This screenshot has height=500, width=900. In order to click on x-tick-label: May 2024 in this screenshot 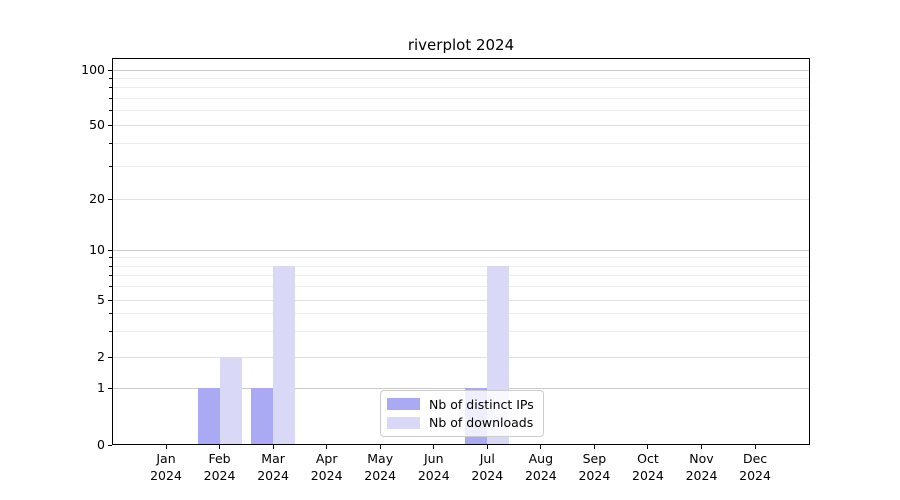, I will do `click(380, 467)`.